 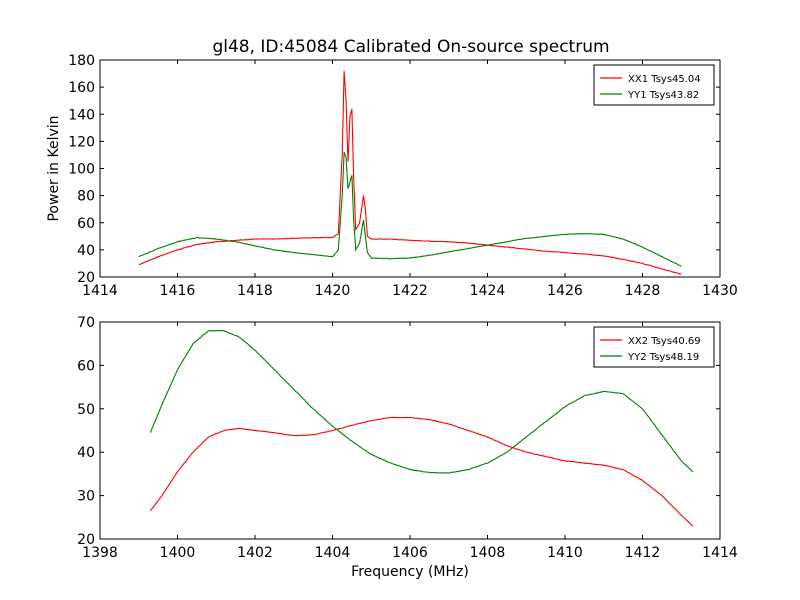 What do you see at coordinates (488, 291) in the screenshot?
I see `x-tick-label: 1424` at bounding box center [488, 291].